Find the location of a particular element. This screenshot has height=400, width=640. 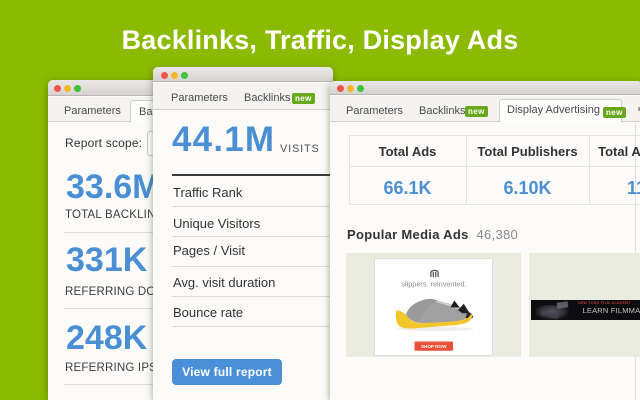

svg-text: slippers. reinvented. is located at coordinates (433, 284).